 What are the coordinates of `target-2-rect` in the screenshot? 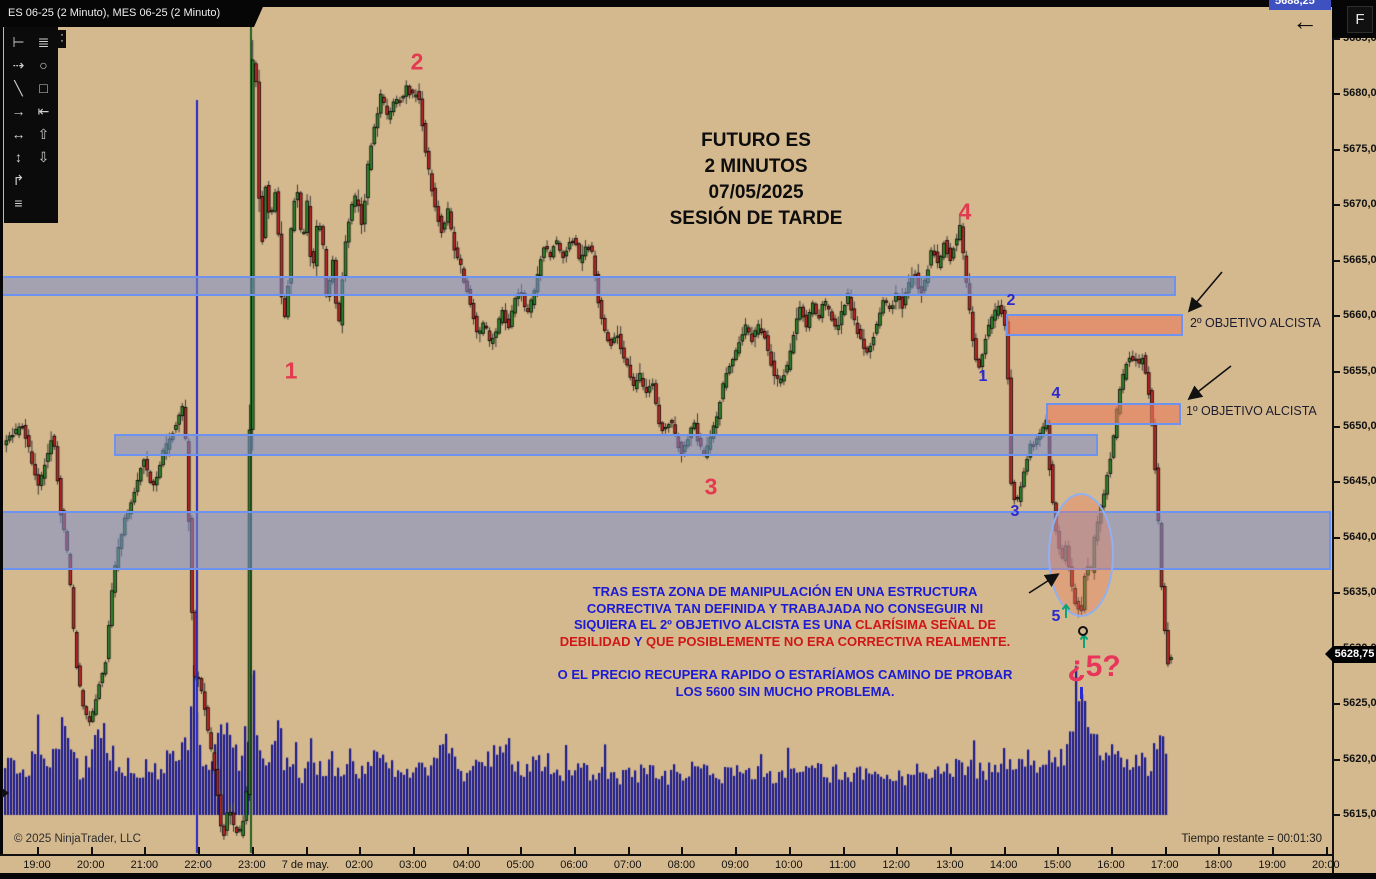 It's located at (1094, 325).